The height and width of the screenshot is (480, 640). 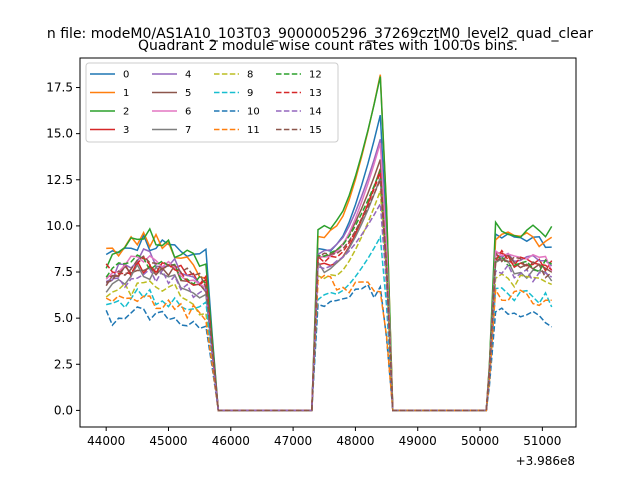 I want to click on legend-label: 0, so click(x=126, y=75).